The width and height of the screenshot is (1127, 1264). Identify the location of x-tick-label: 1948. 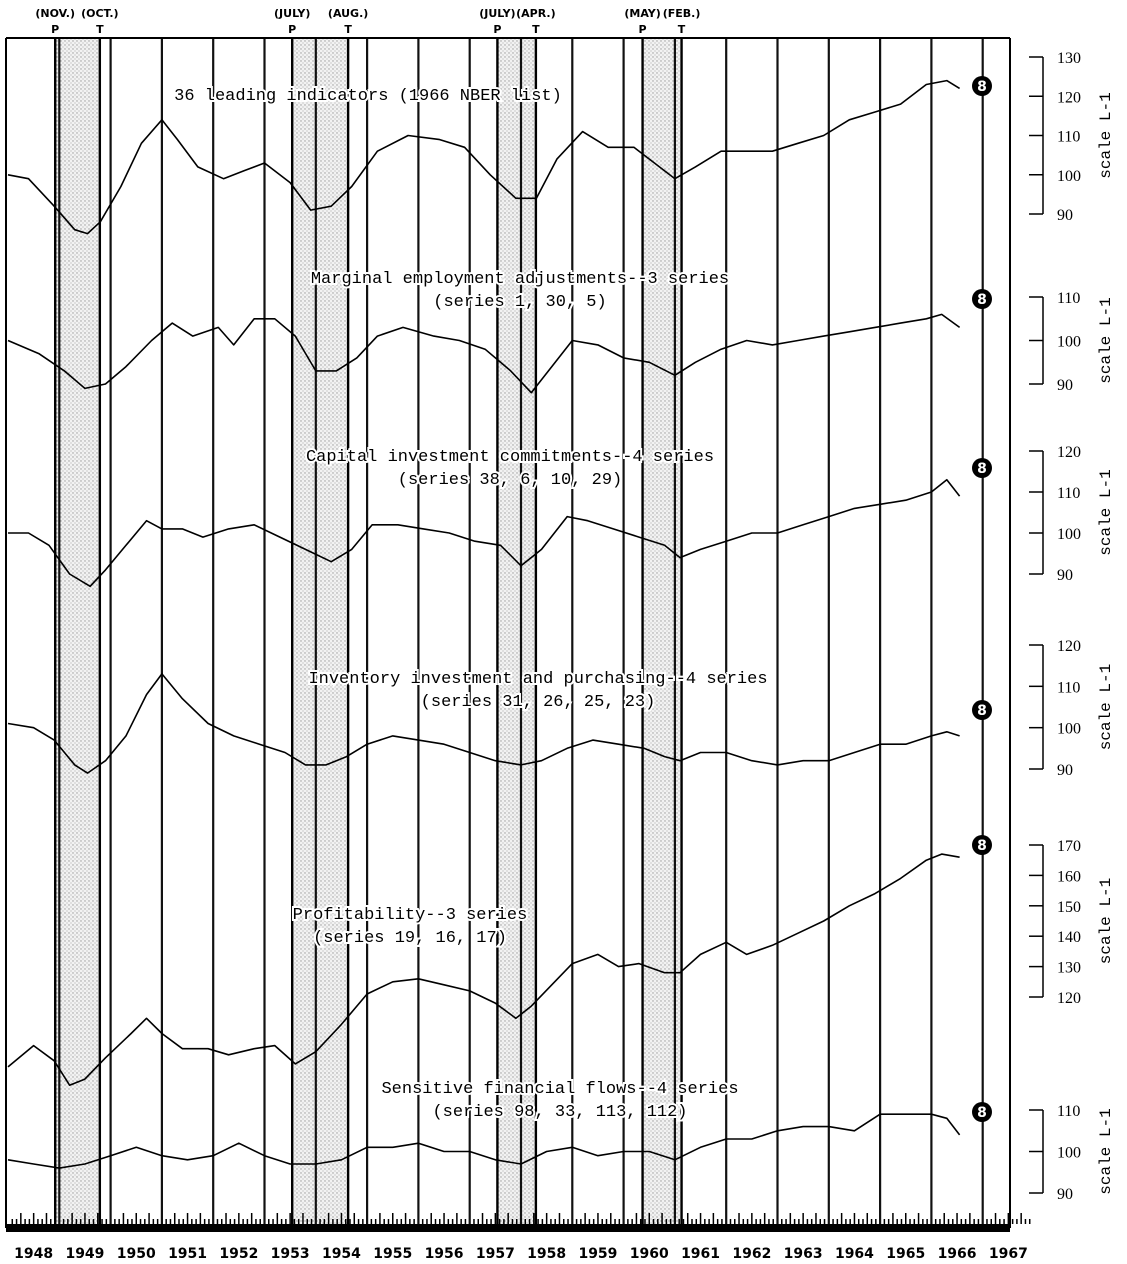
(33, 1254).